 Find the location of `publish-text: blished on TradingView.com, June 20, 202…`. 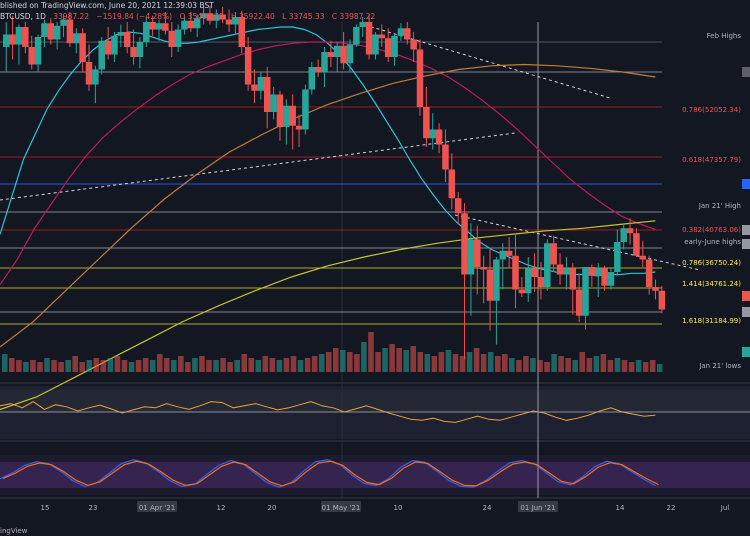

publish-text: blished on TradingView.com, June 20, 202… is located at coordinates (107, 5).